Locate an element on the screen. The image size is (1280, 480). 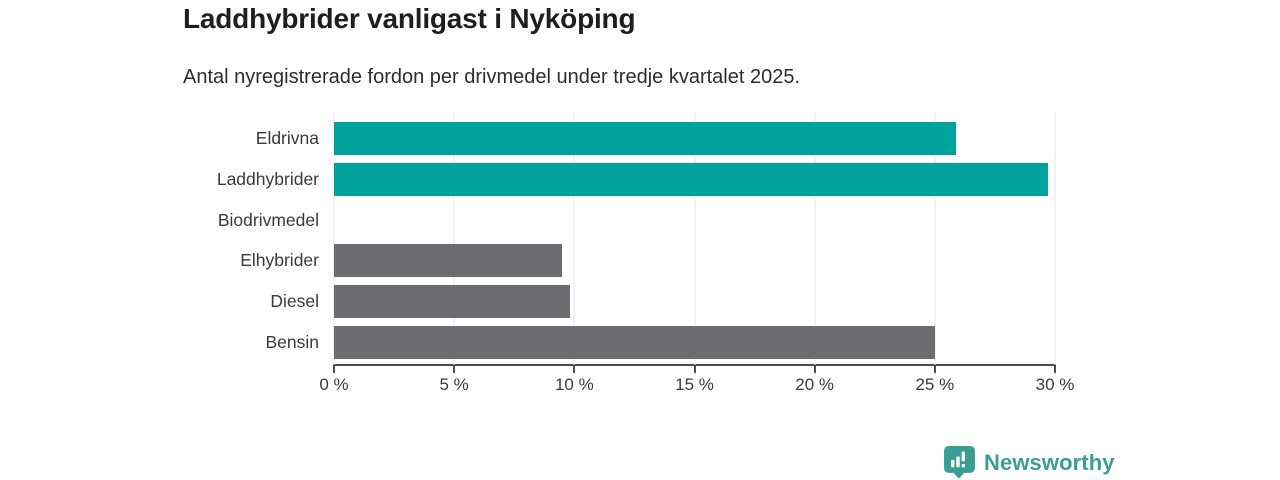
bar-diesel is located at coordinates (452, 302).